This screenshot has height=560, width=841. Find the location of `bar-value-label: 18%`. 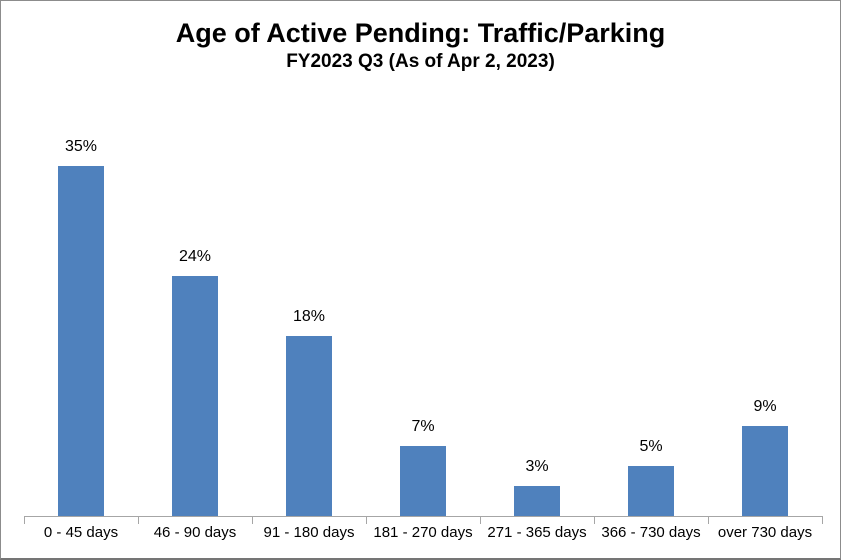

bar-value-label: 18% is located at coordinates (309, 316).